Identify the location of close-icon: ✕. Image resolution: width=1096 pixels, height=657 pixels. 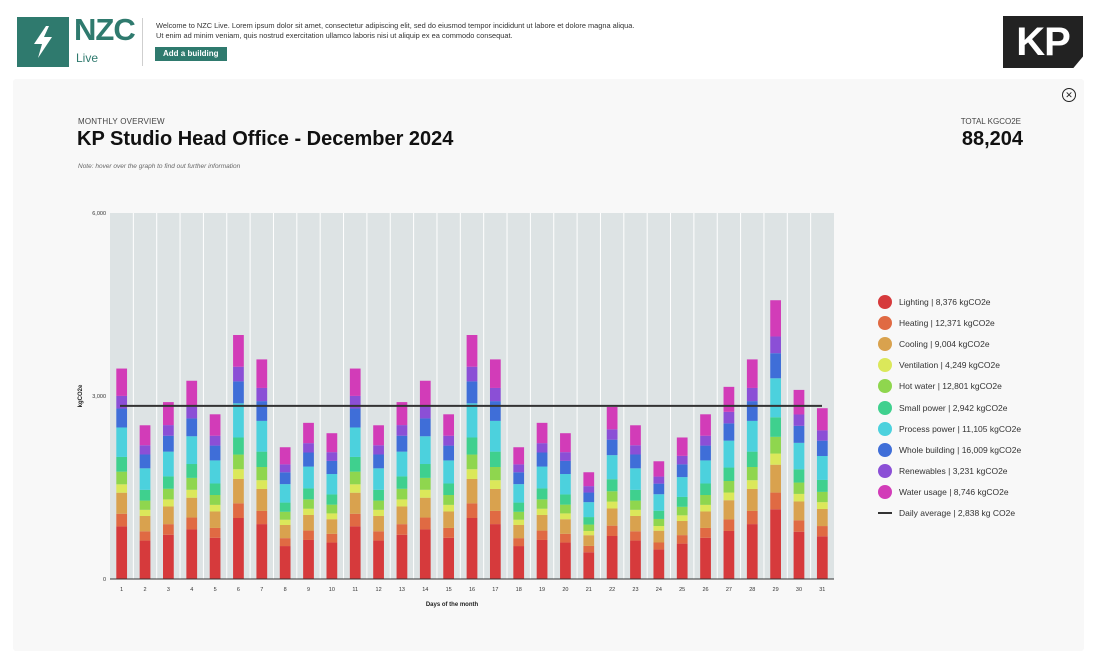
(1069, 95).